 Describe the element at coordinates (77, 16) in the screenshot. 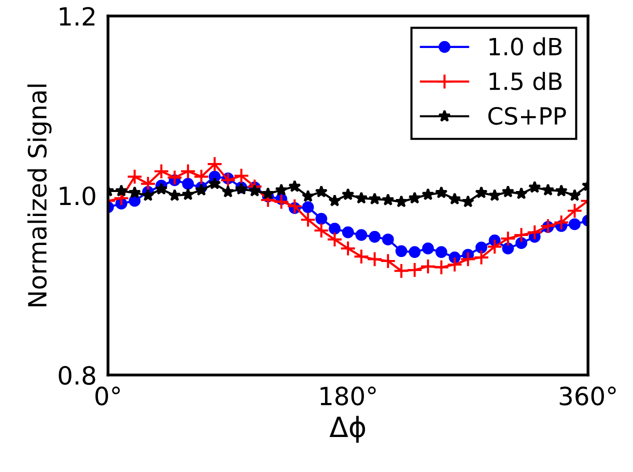

I see `y-tick-label: 1.2` at that location.